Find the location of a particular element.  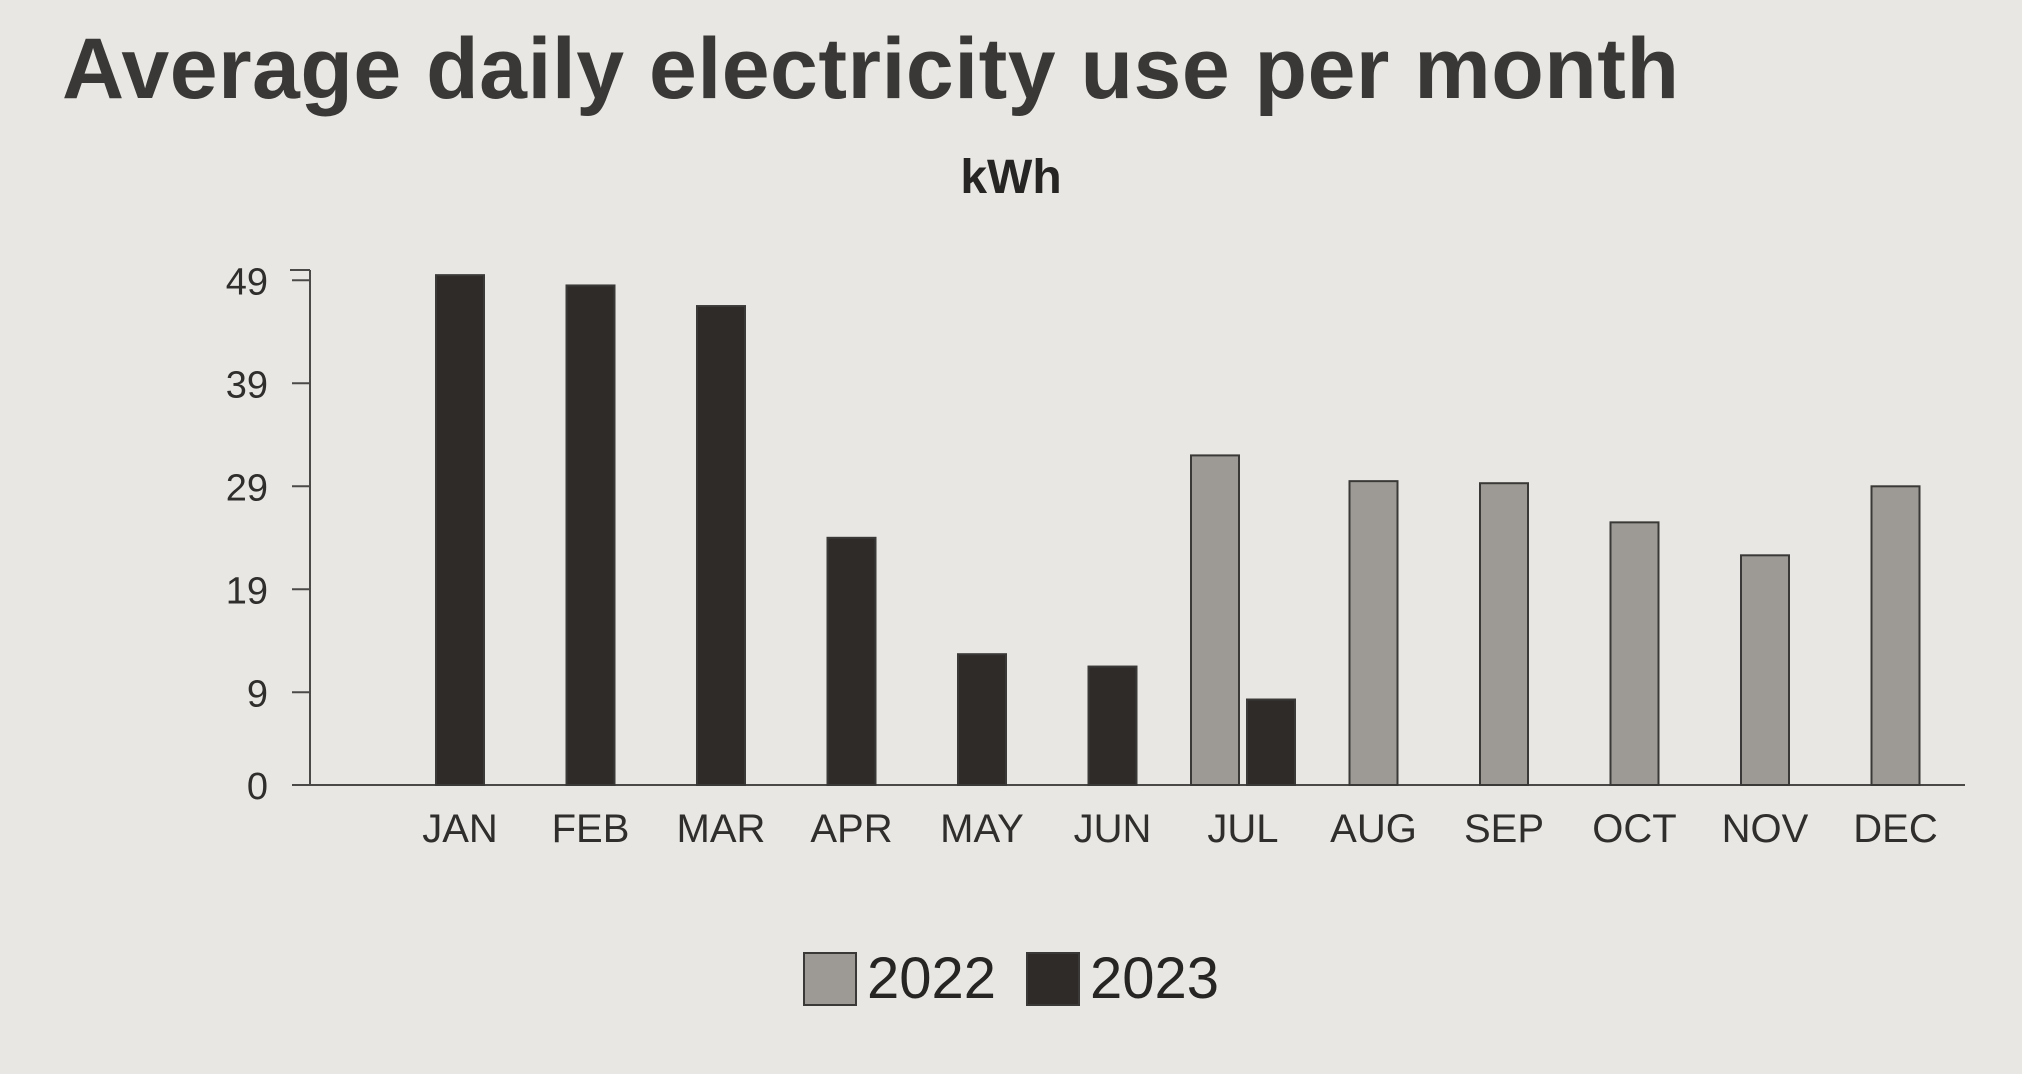

bar-2022-sep is located at coordinates (1504, 634).